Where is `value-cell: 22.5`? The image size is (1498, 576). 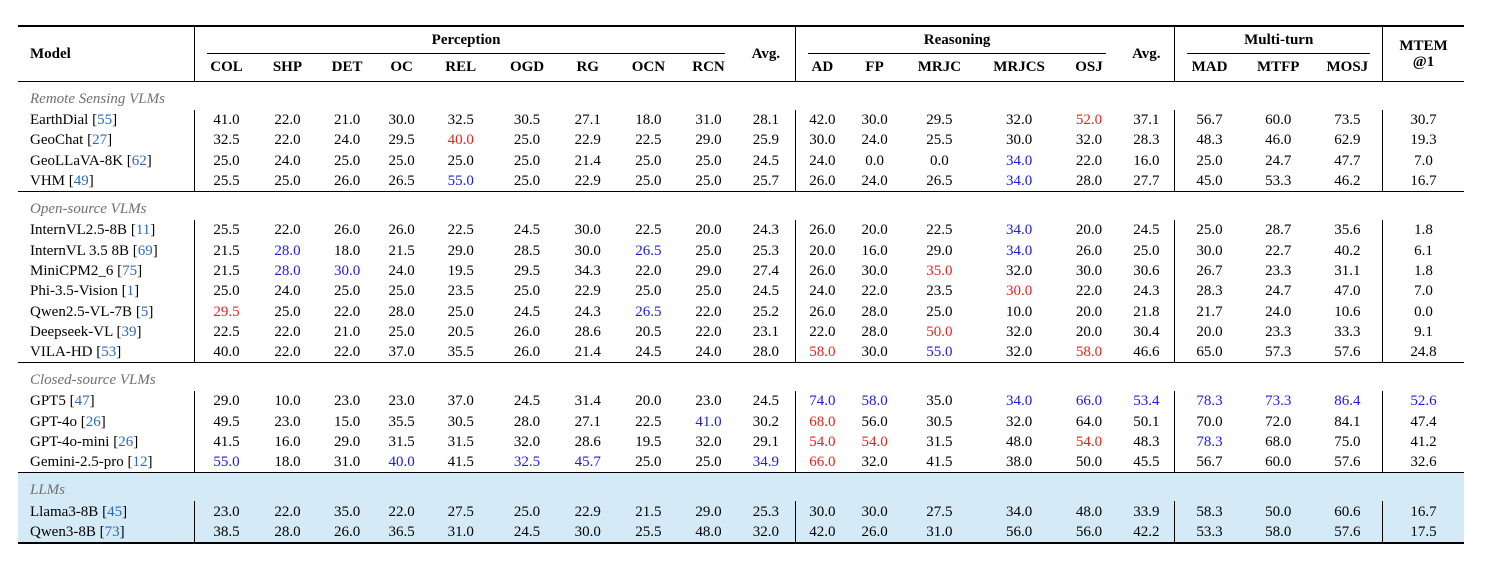 value-cell: 22.5 is located at coordinates (648, 421).